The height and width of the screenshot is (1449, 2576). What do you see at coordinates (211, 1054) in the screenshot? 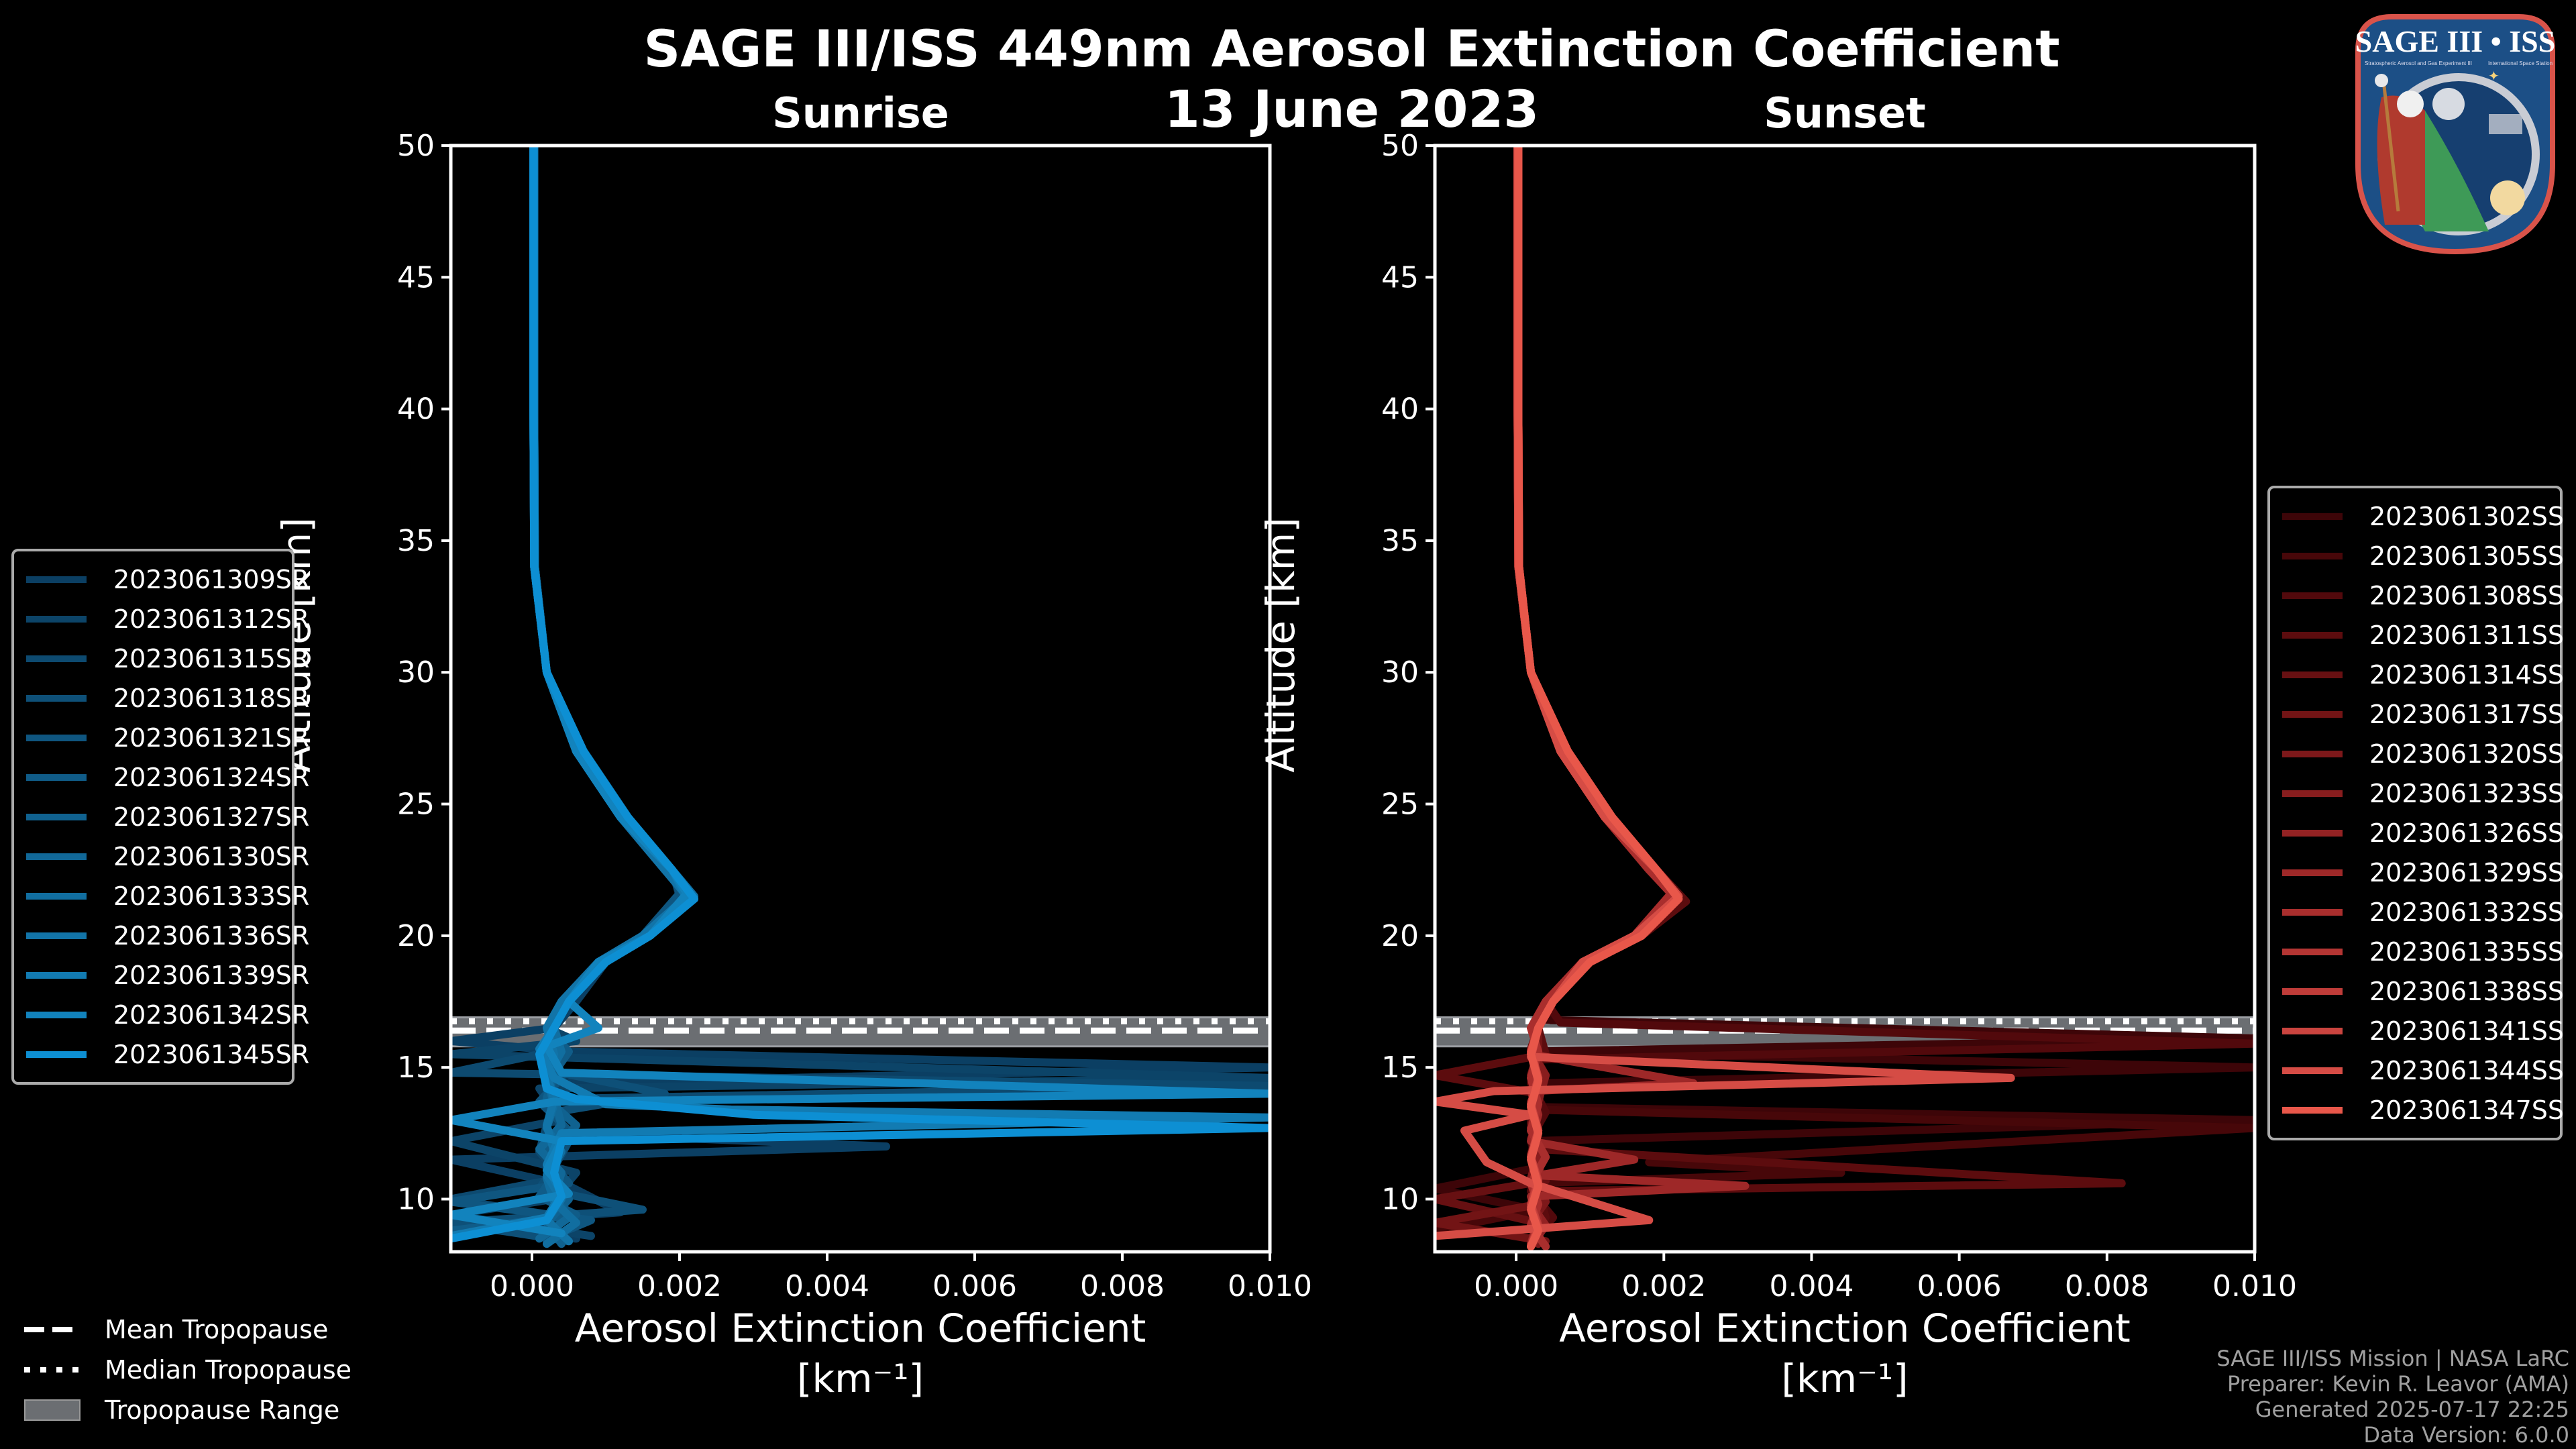
I see `legend-label: 2023061345SR` at bounding box center [211, 1054].